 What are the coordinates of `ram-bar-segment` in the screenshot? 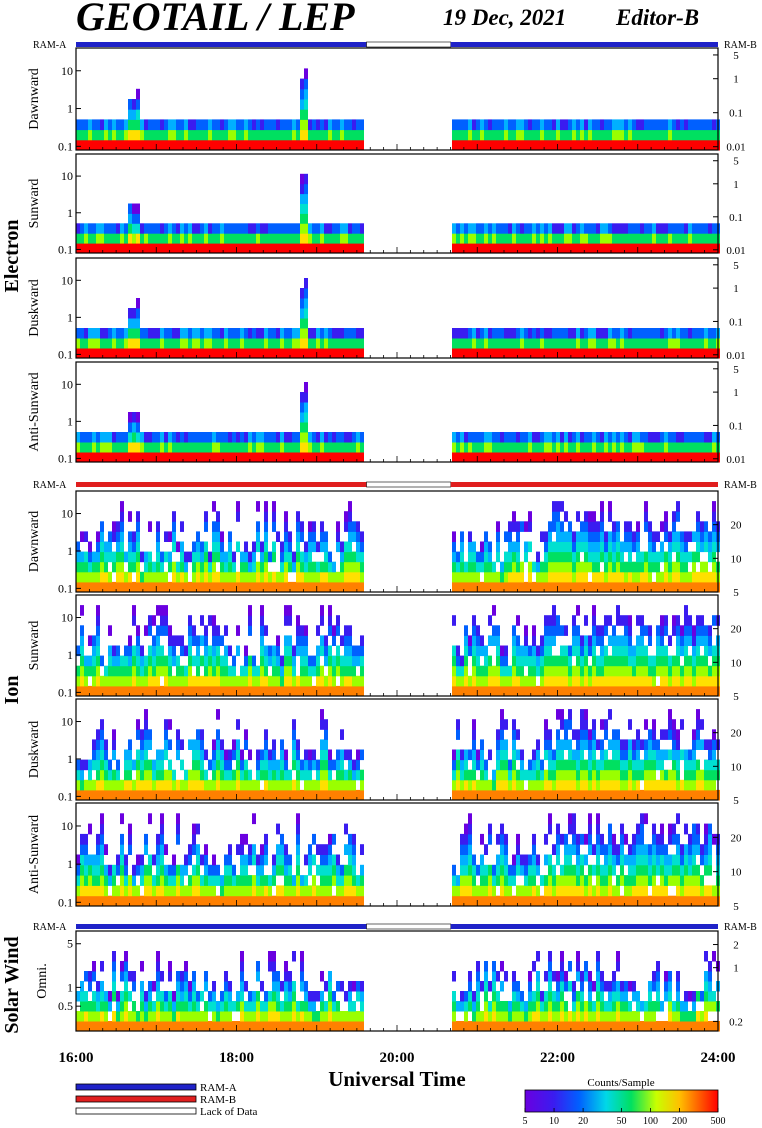 It's located at (584, 926).